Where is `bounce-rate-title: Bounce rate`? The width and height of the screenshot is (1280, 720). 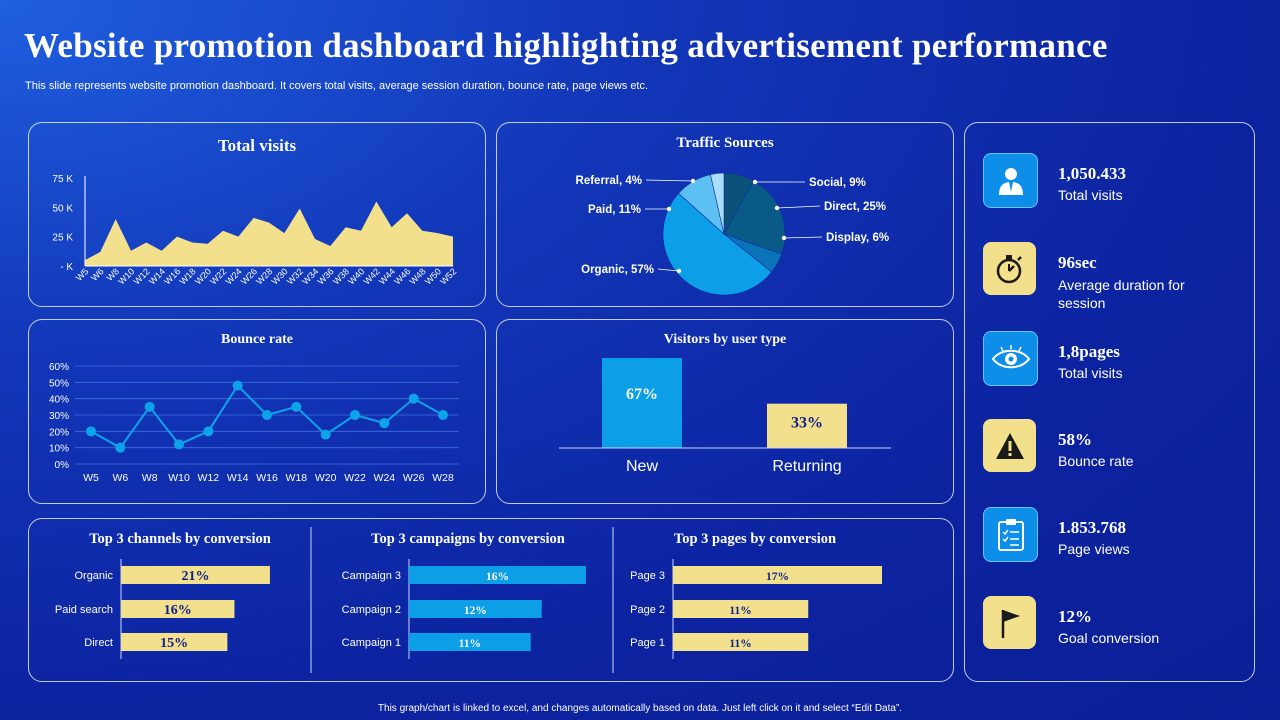 bounce-rate-title: Bounce rate is located at coordinates (257, 339).